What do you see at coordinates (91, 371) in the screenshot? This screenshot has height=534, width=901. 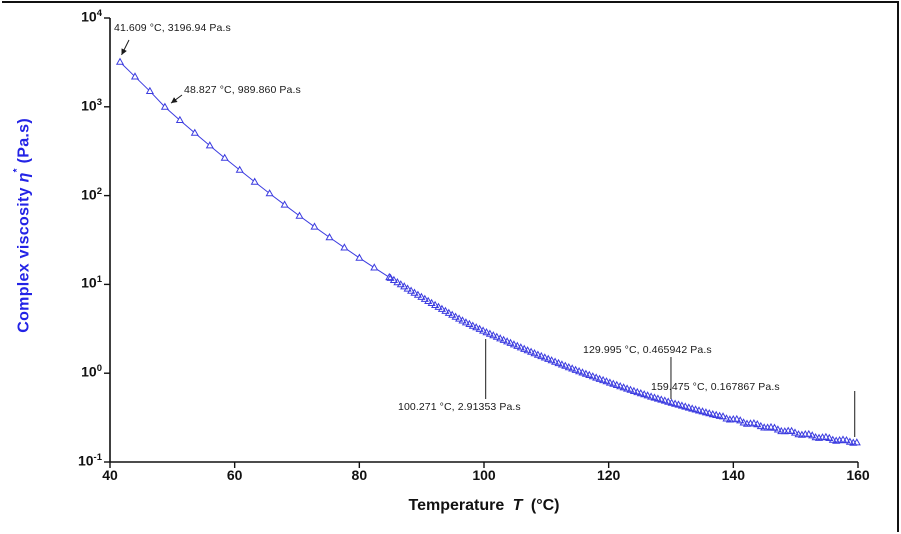 I see `y-tick-label: 10⁰` at bounding box center [91, 371].